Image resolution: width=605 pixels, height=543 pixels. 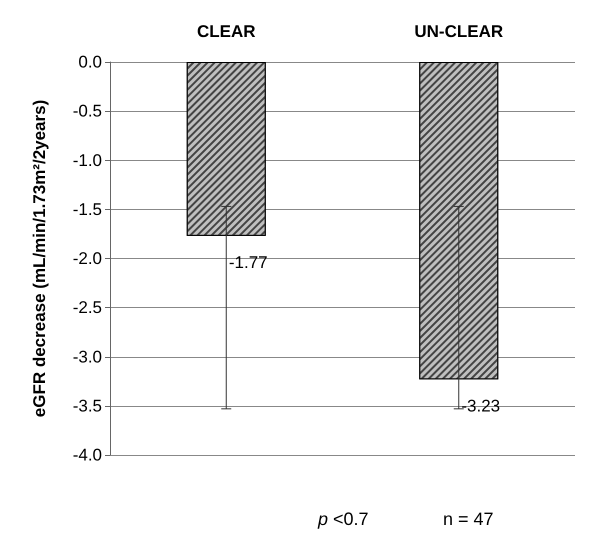 What do you see at coordinates (468, 519) in the screenshot?
I see `text: n = 47` at bounding box center [468, 519].